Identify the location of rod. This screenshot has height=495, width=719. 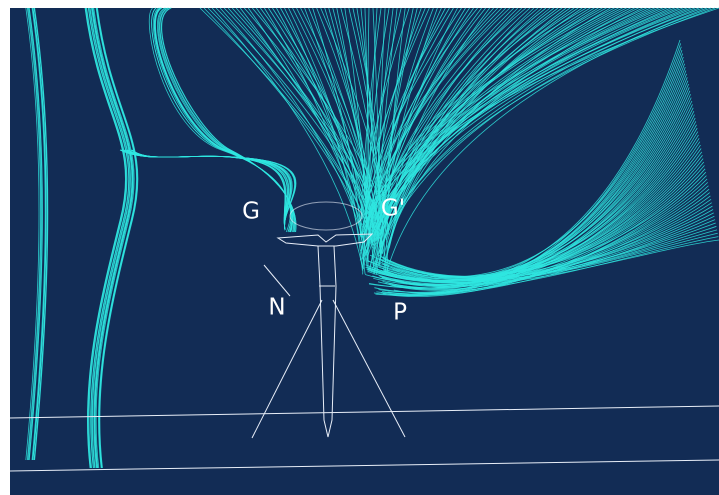
(327, 341).